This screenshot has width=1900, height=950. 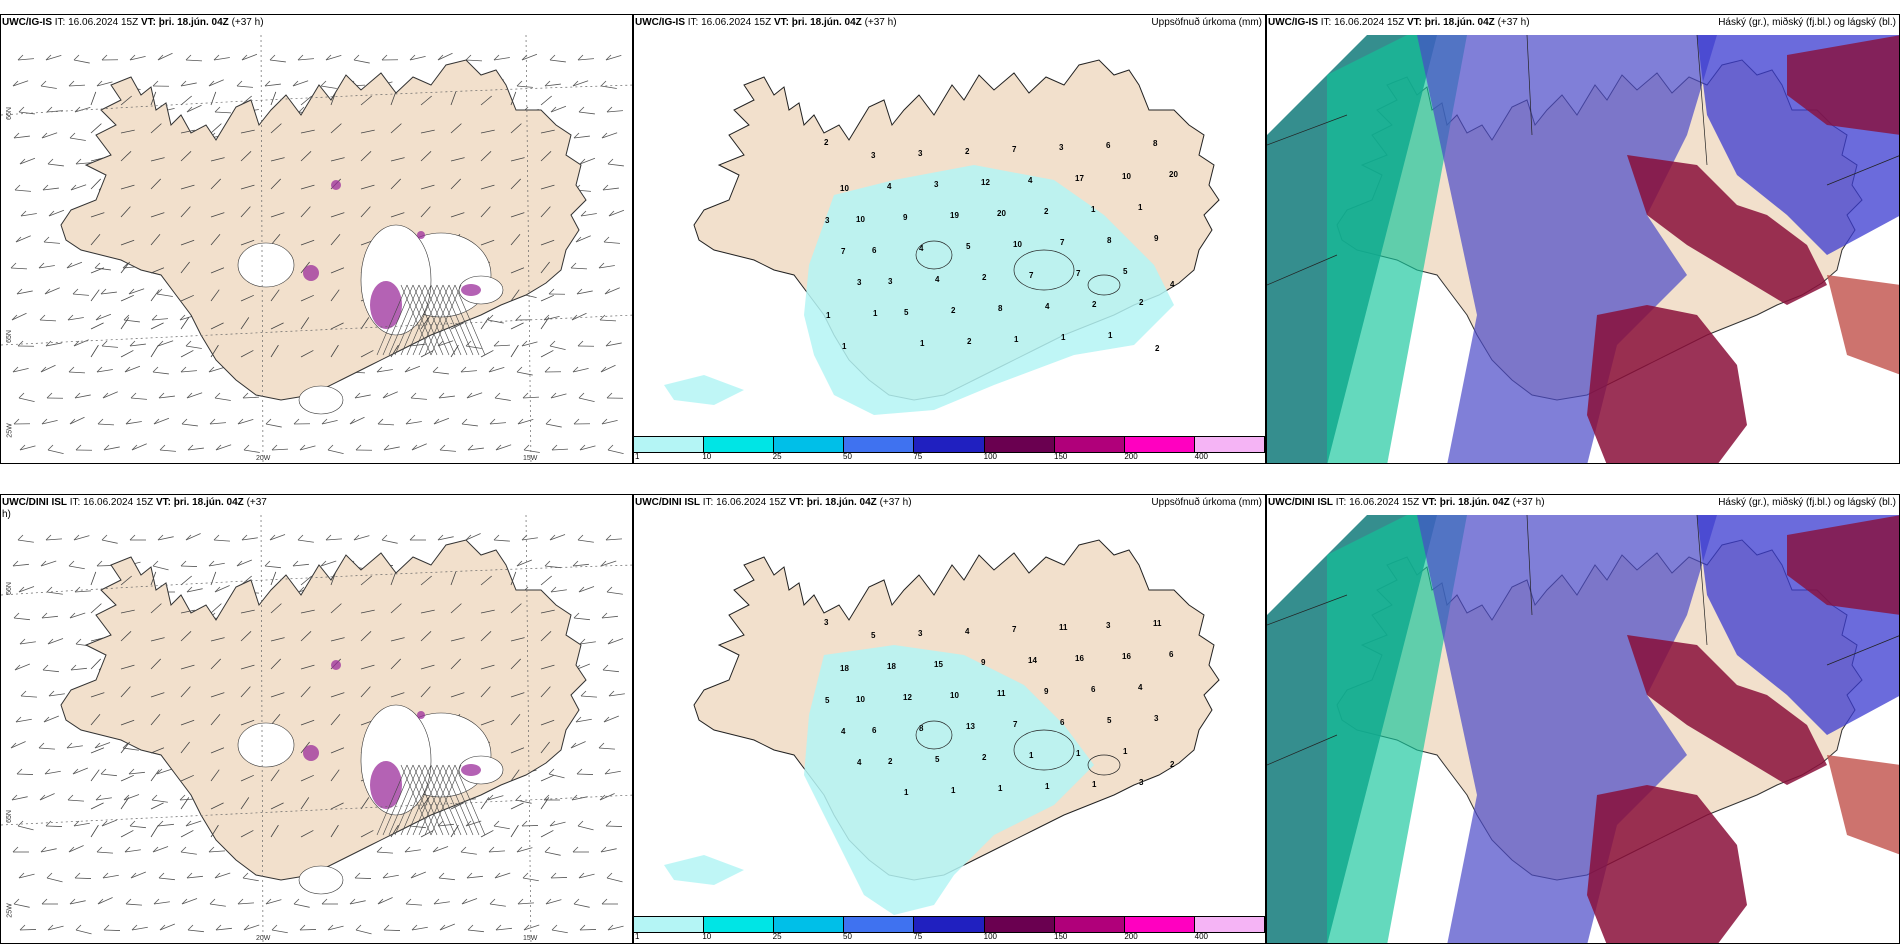 What do you see at coordinates (1126, 176) in the screenshot?
I see `precip-value: 10` at bounding box center [1126, 176].